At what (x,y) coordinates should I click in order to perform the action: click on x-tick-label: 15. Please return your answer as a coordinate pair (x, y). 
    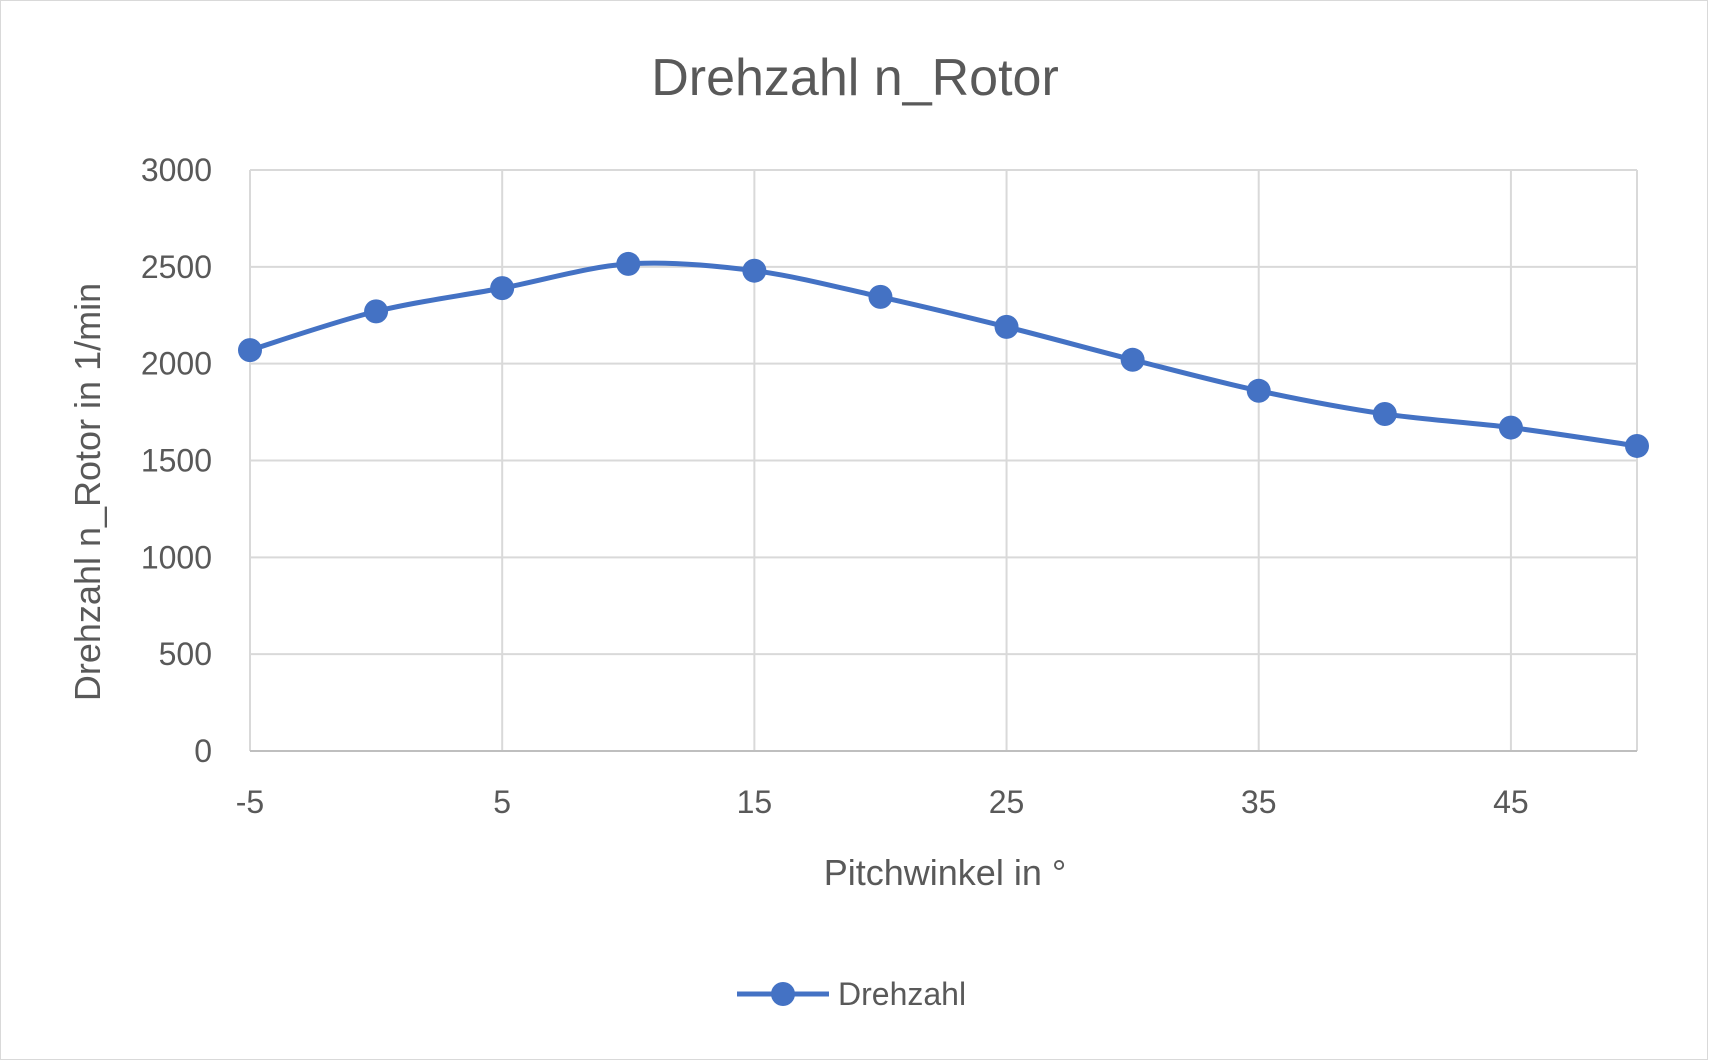
    Looking at the image, I should click on (755, 802).